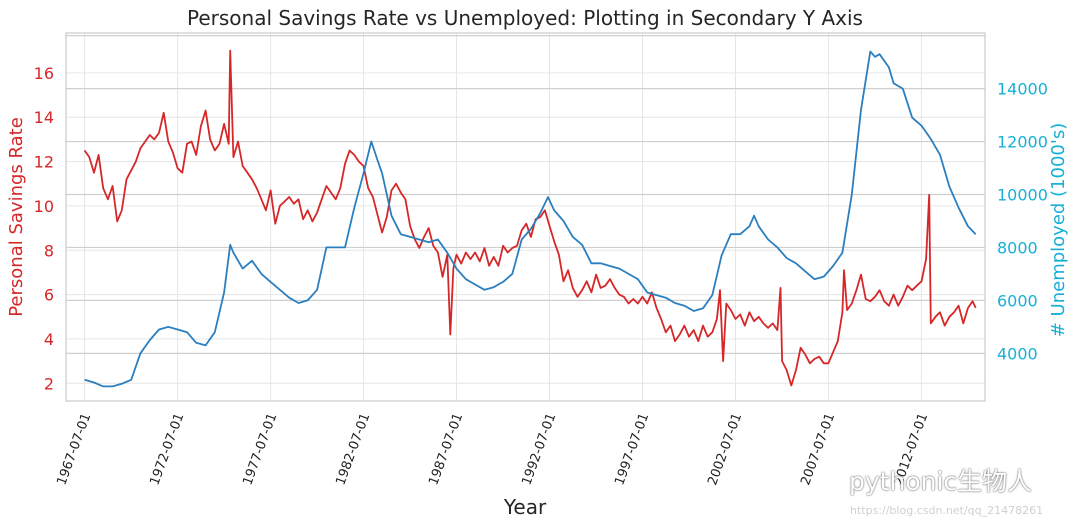  I want to click on x-tick-label: 1967-07-01, so click(74, 449).